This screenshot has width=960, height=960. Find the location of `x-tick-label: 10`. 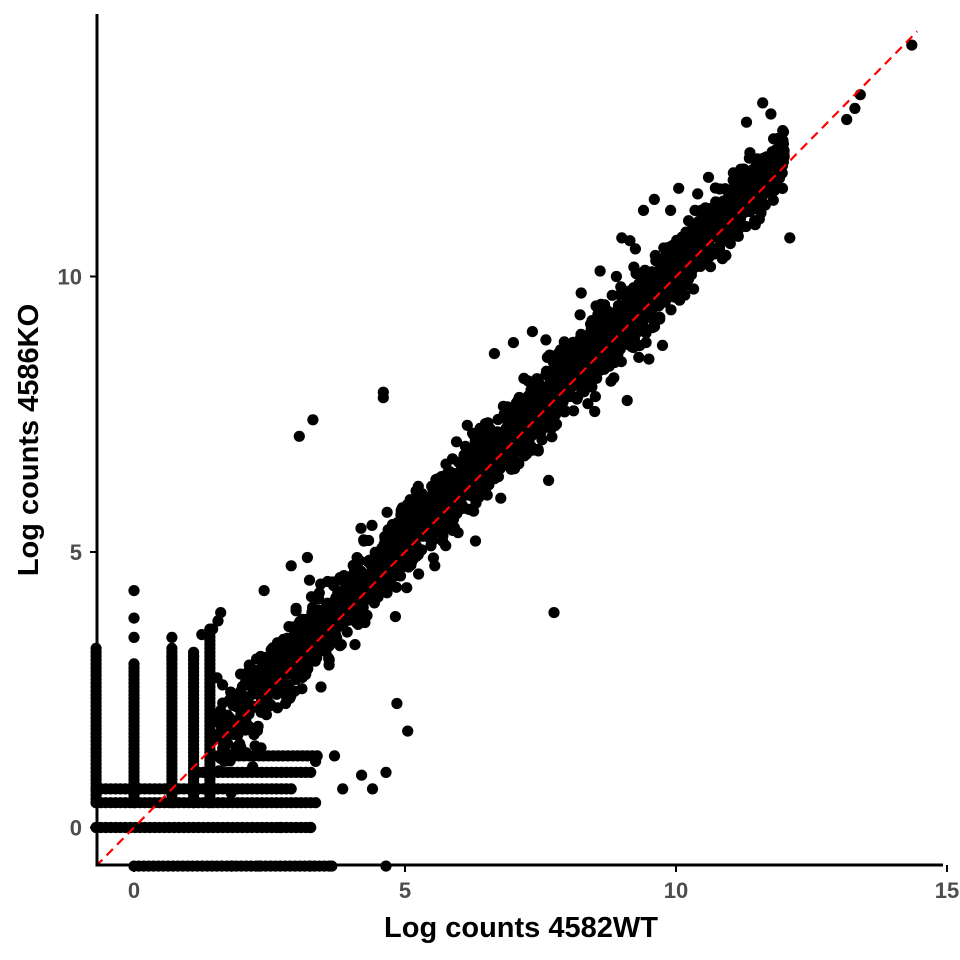

x-tick-label: 10 is located at coordinates (676, 890).